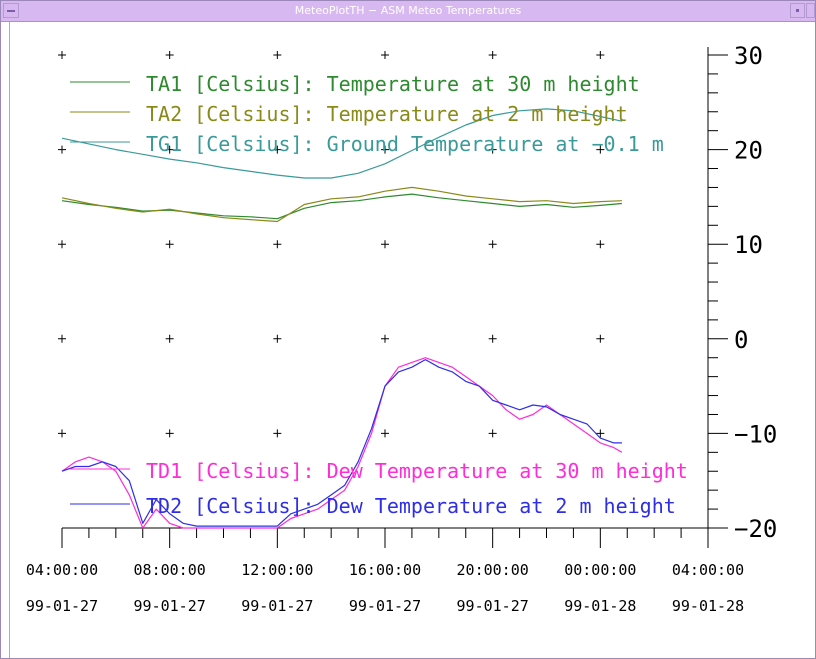  I want to click on x-tick-time-label: 00:00:00, so click(600, 570).